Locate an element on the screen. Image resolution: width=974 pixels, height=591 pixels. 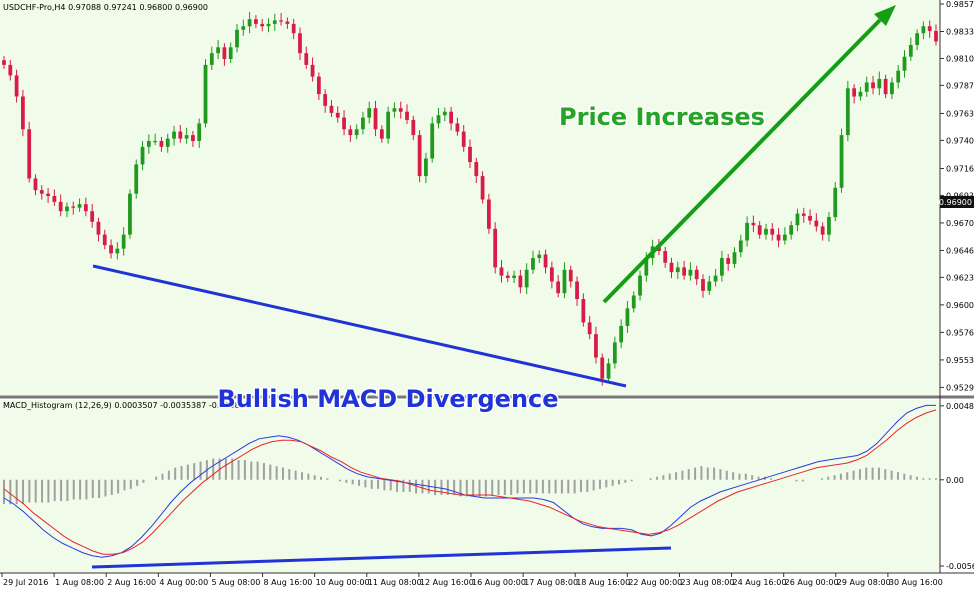
time-tick-label: 4 Aug 00:00 is located at coordinates (183, 582).